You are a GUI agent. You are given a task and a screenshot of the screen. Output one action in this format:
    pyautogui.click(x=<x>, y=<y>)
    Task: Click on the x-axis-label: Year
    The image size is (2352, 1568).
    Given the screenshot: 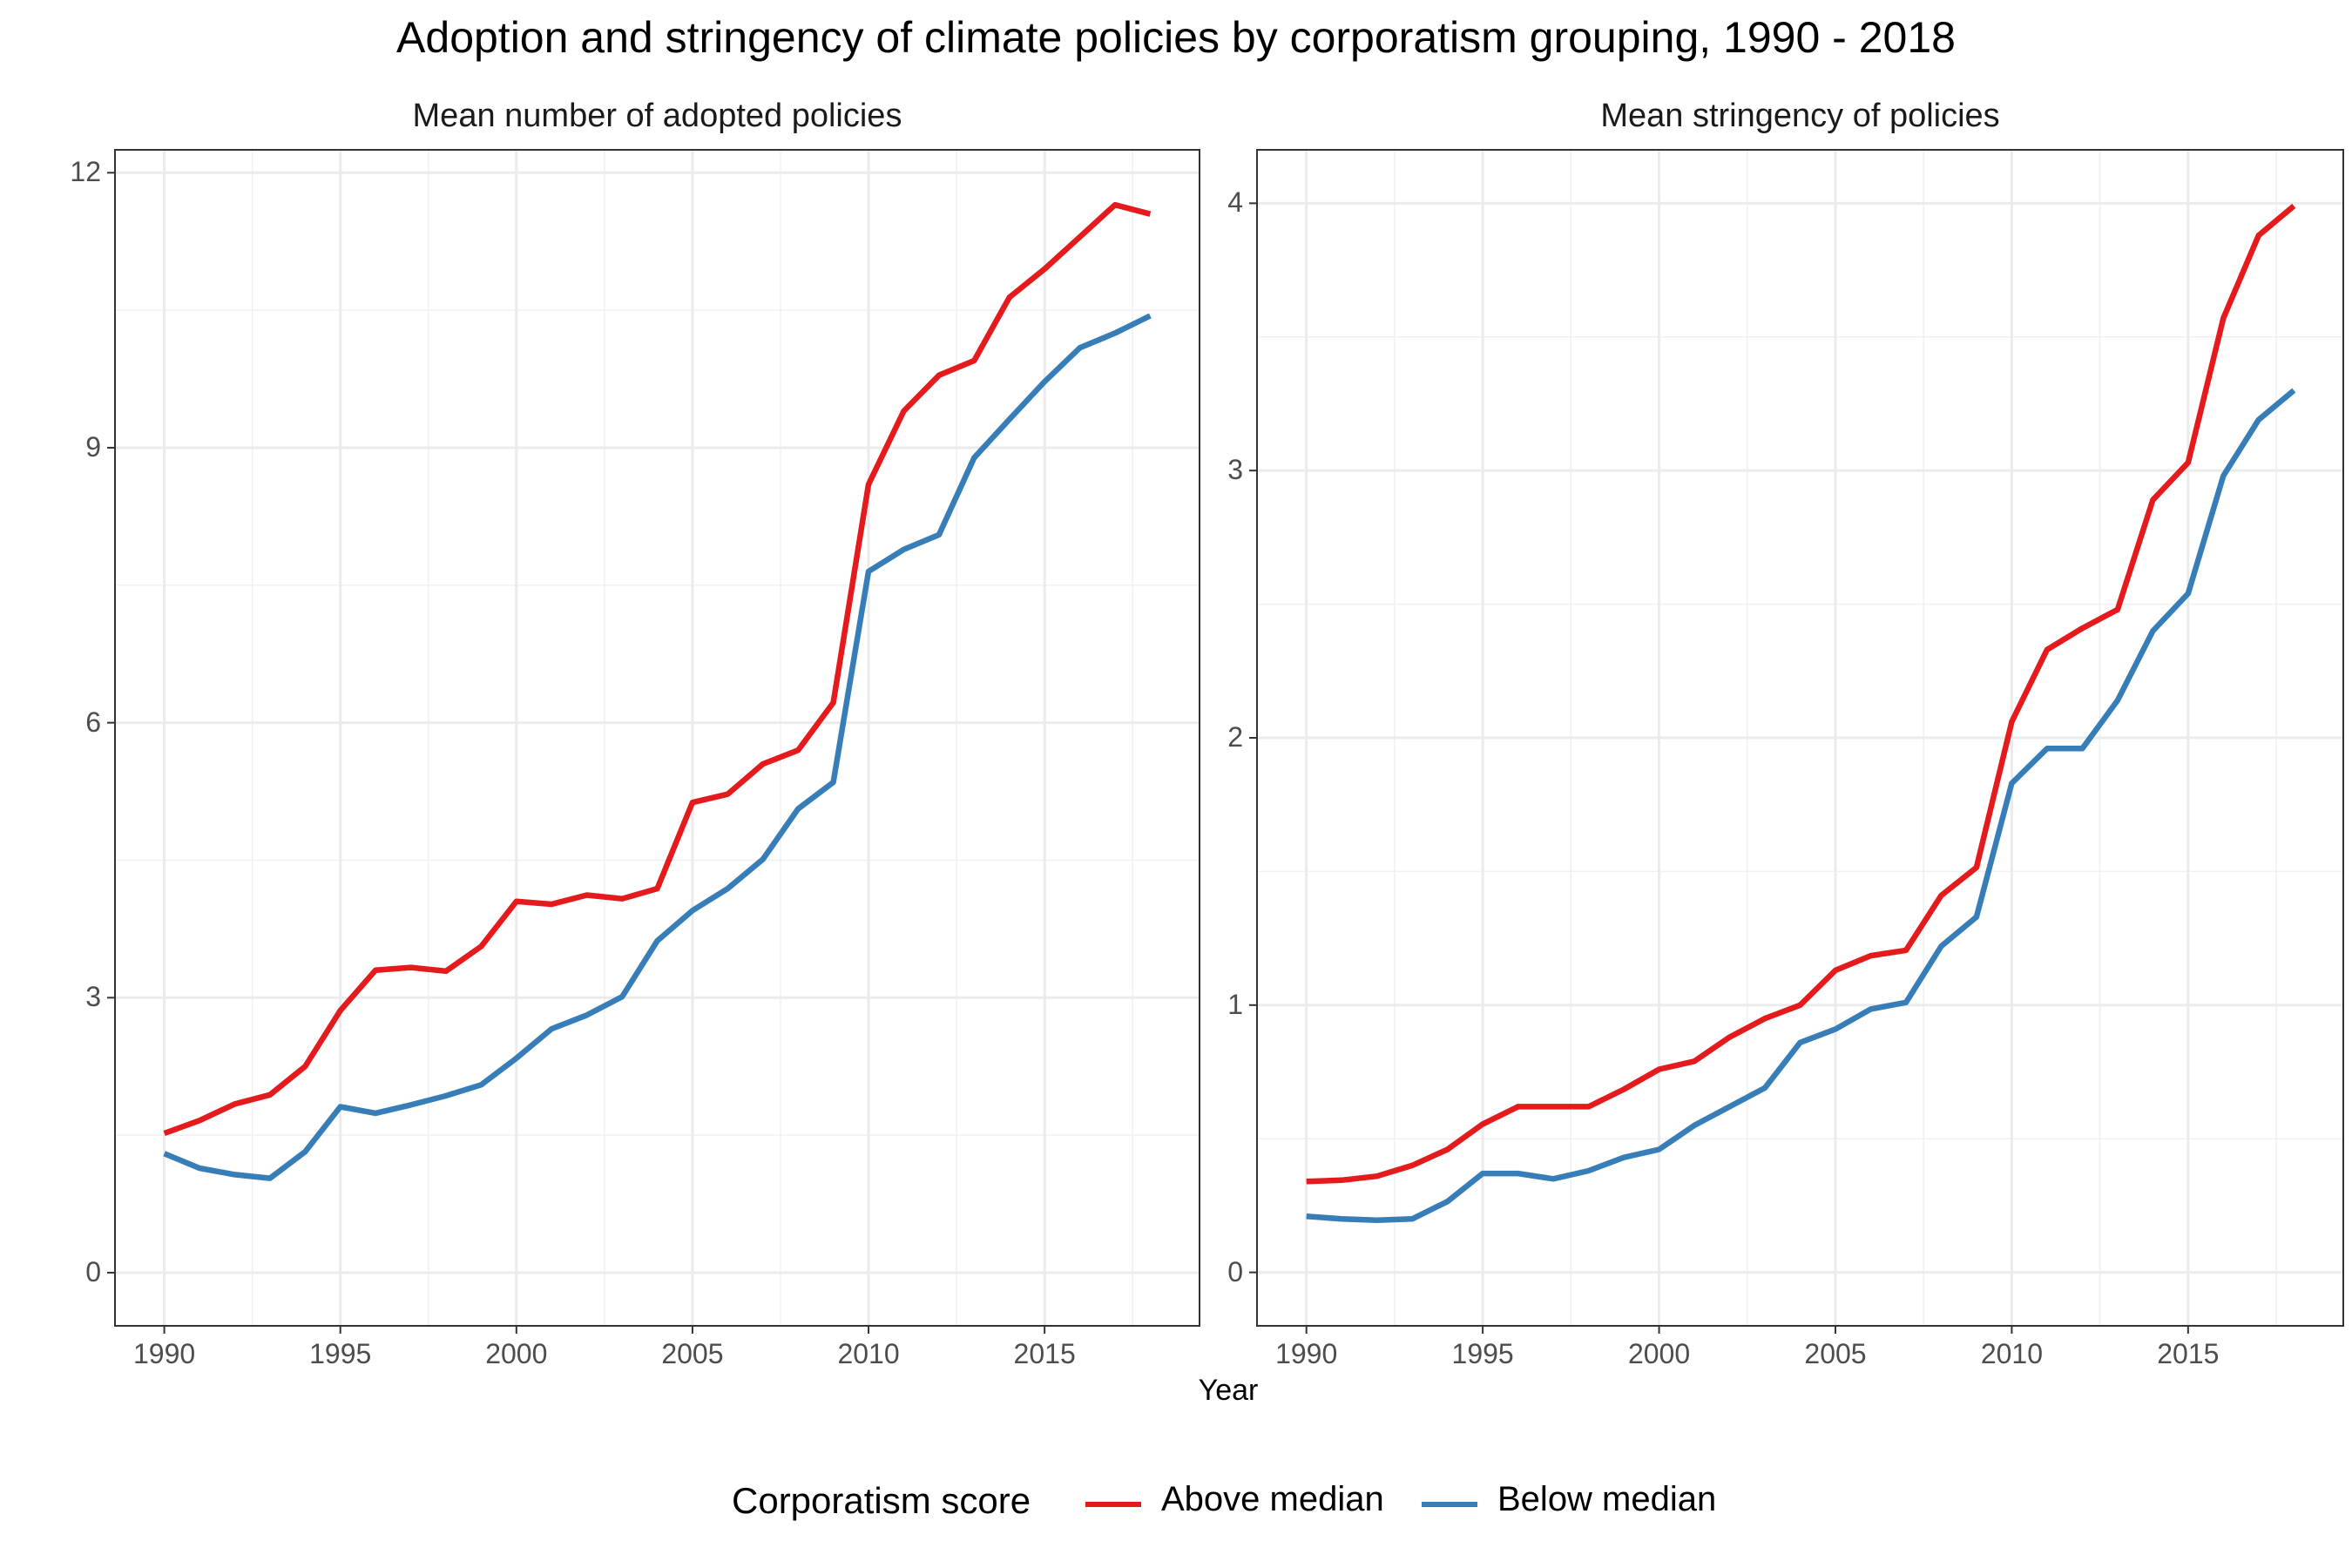 What is the action you would take?
    pyautogui.click(x=1228, y=1390)
    